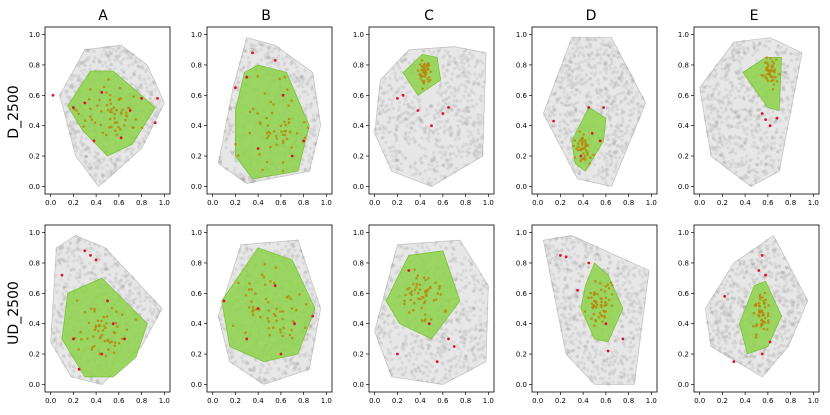 The width and height of the screenshot is (830, 415). I want to click on x-tick-label: 1.0, so click(326, 203).